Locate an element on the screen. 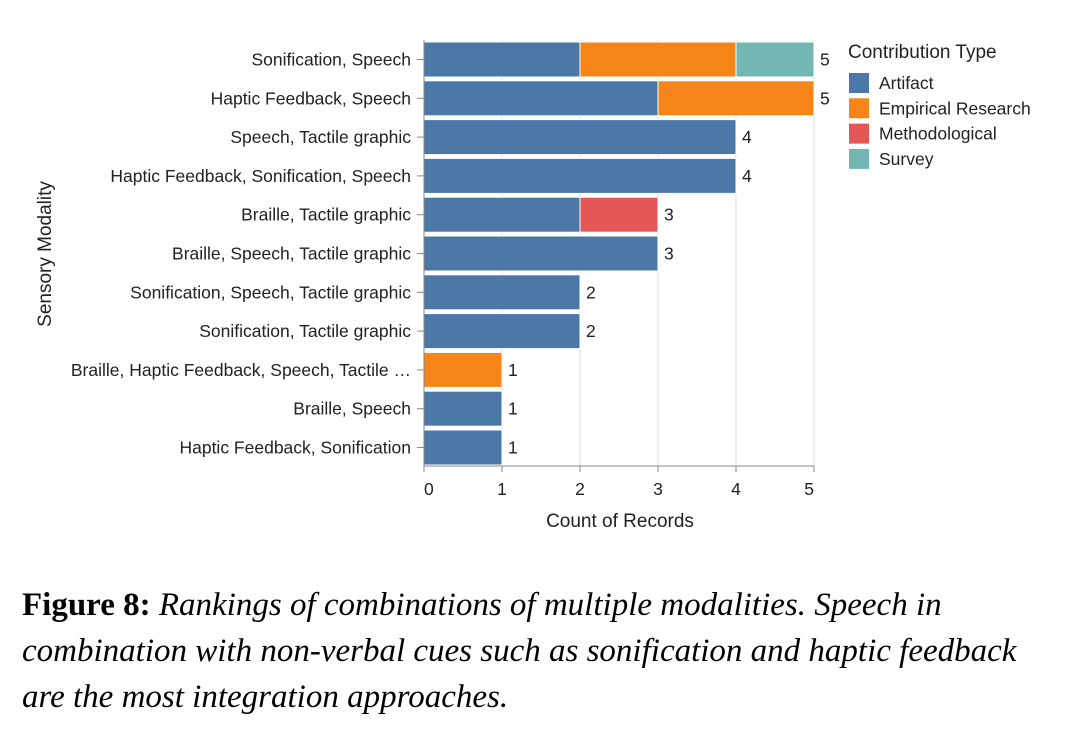 The height and width of the screenshot is (742, 1066). y-tick-label: Haptic Feedback, Sonification is located at coordinates (295, 448).